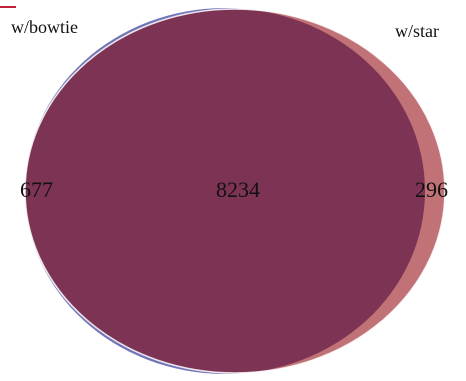 The height and width of the screenshot is (381, 466). Describe the element at coordinates (44, 27) in the screenshot. I see `set-a-label: w/bowtie` at that location.